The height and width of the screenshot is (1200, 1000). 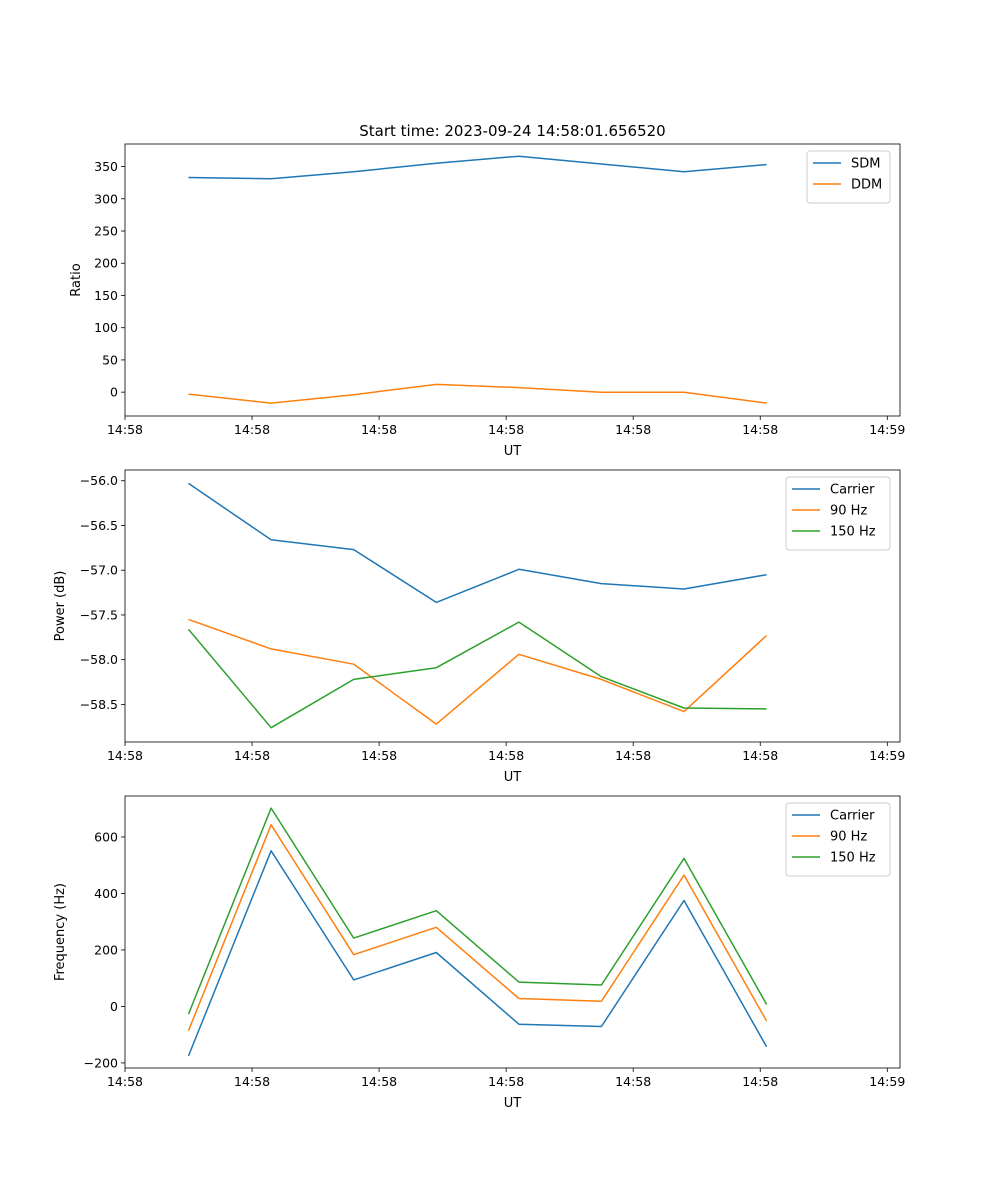 I want to click on y-tick-label: −58.5, so click(x=99, y=704).